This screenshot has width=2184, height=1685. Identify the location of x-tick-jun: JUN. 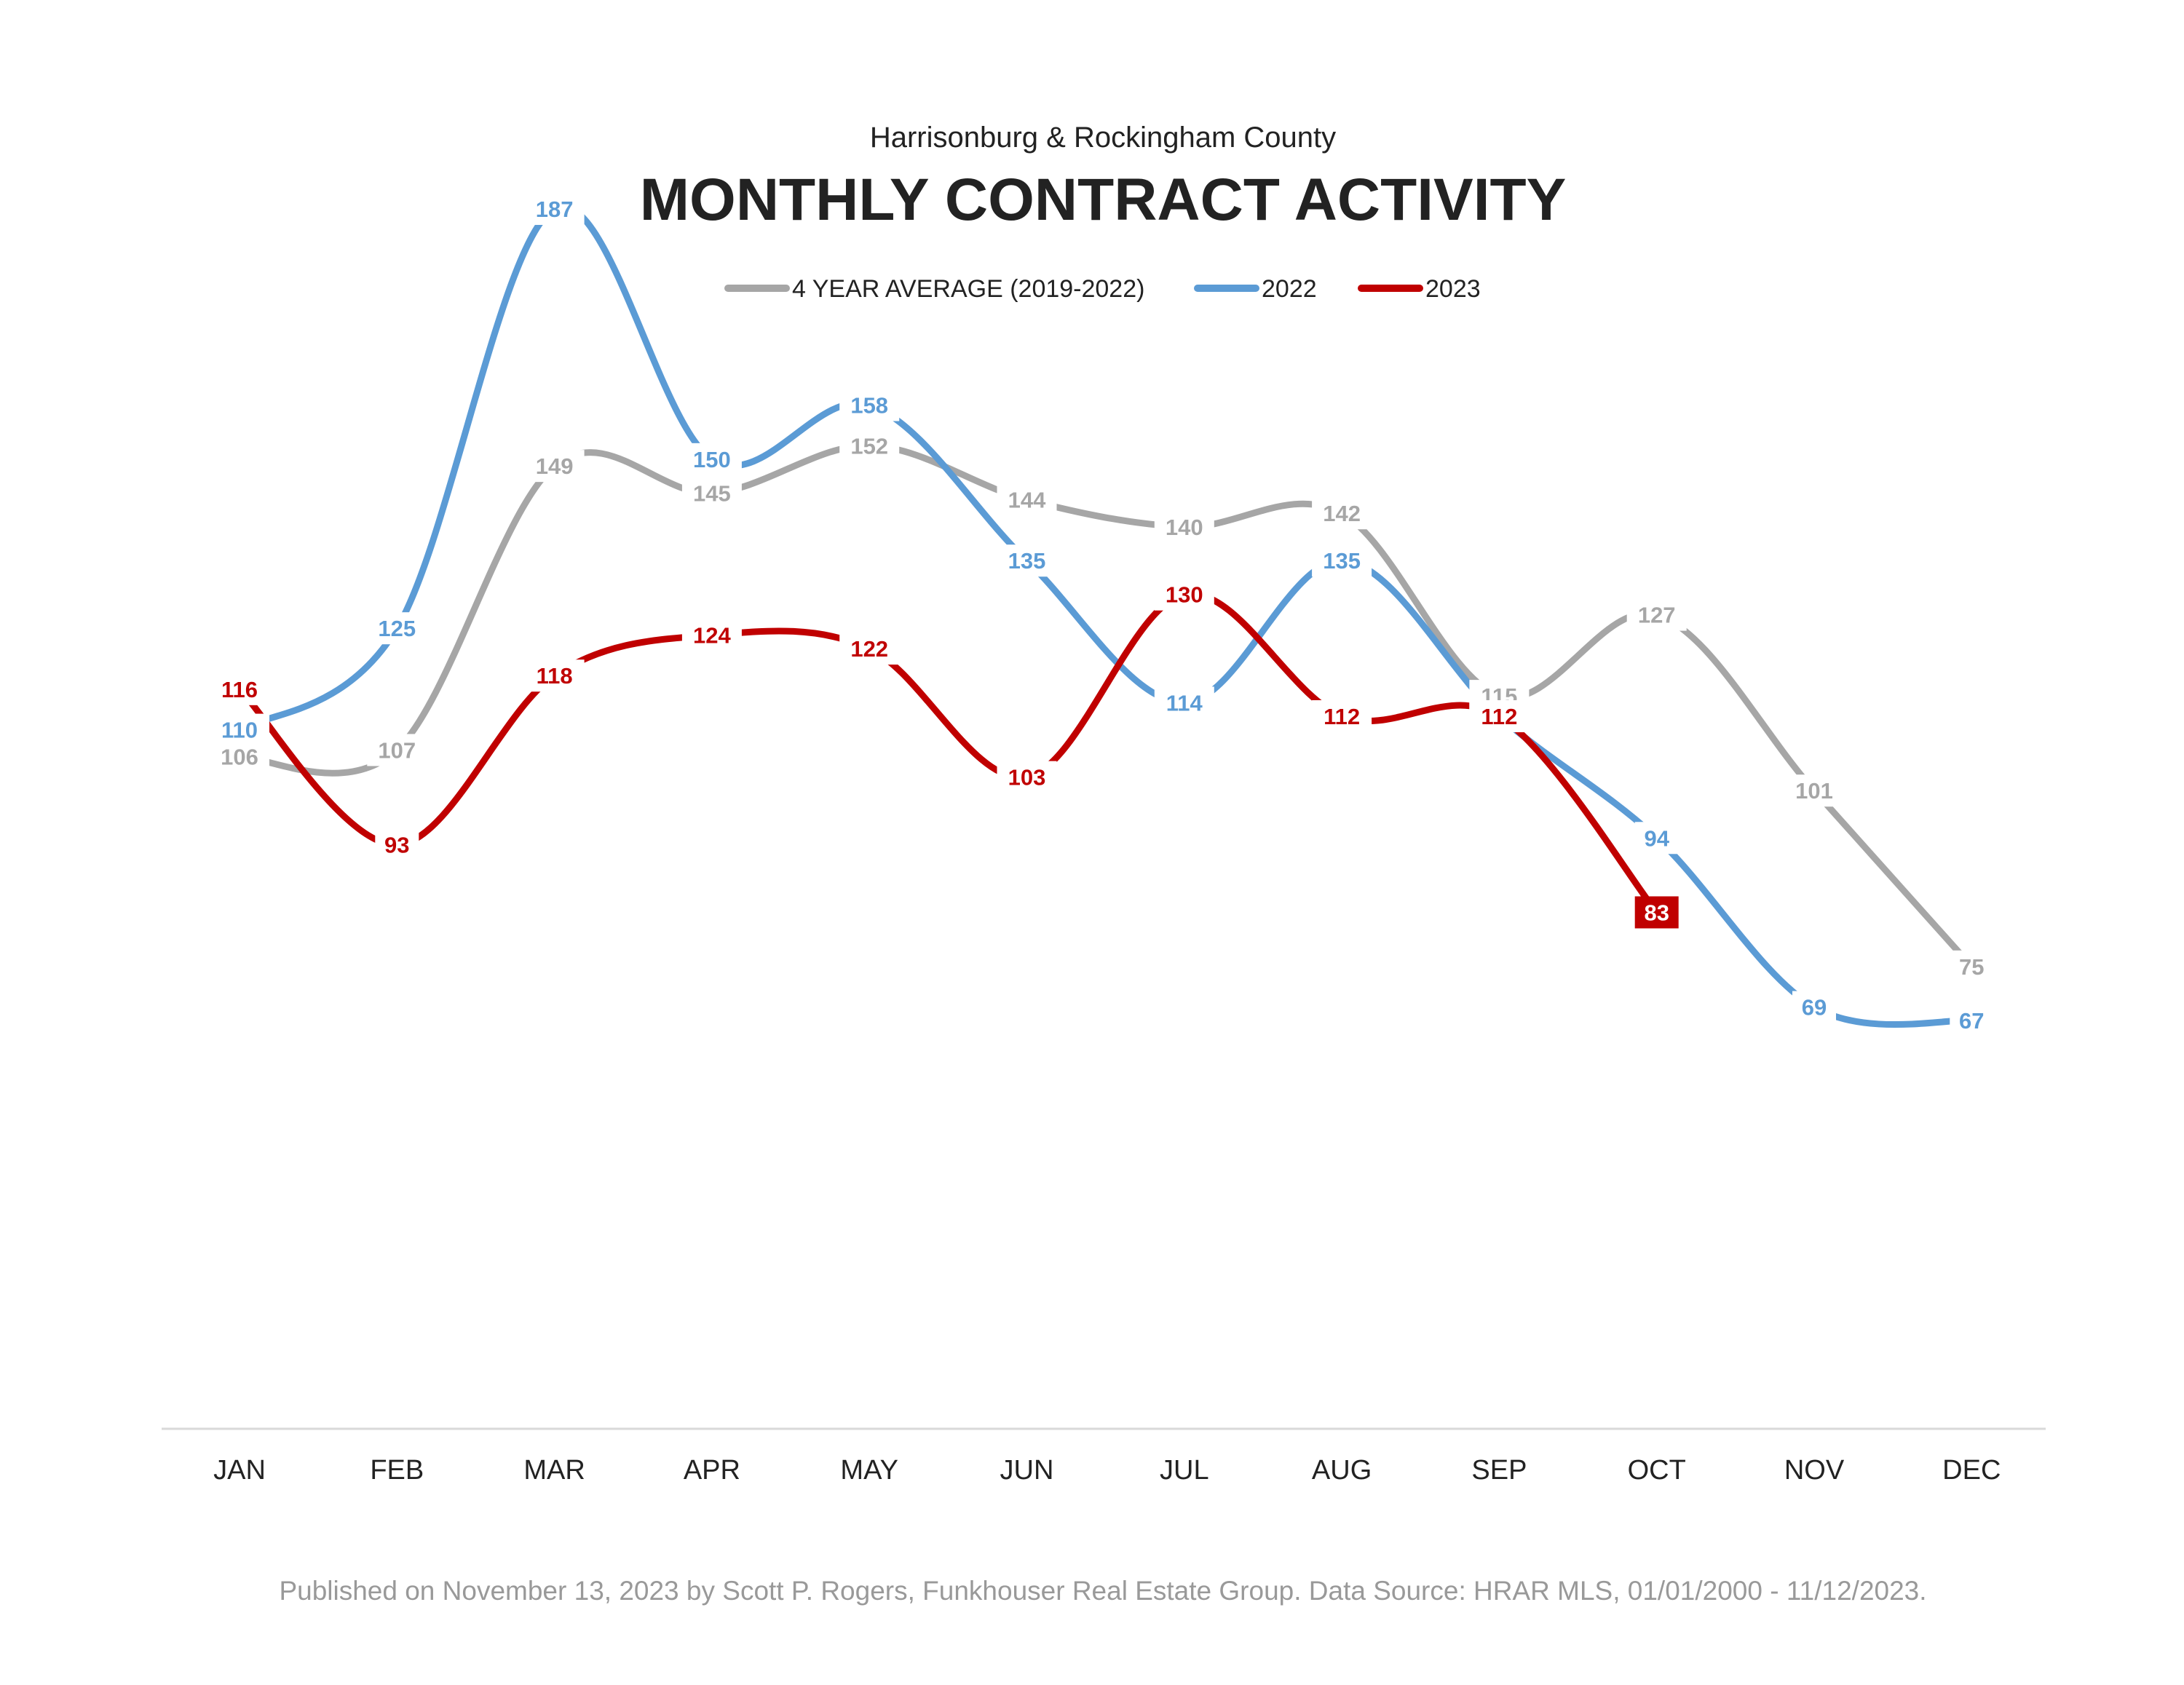
(1027, 1470).